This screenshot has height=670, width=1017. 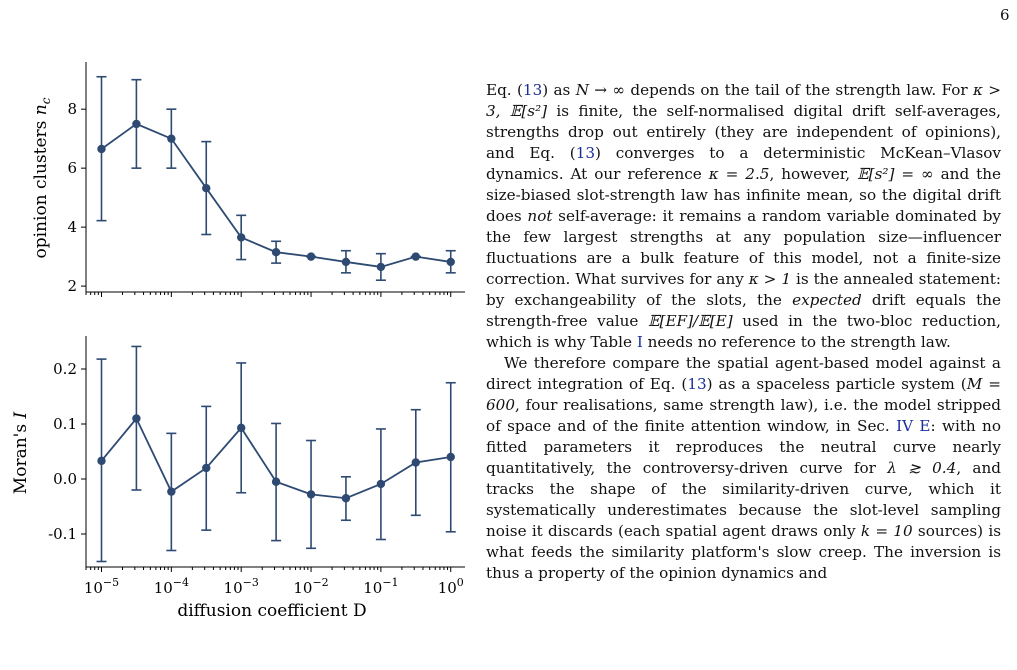 I want to click on x-tick-label: 10⁰, so click(x=451, y=586).